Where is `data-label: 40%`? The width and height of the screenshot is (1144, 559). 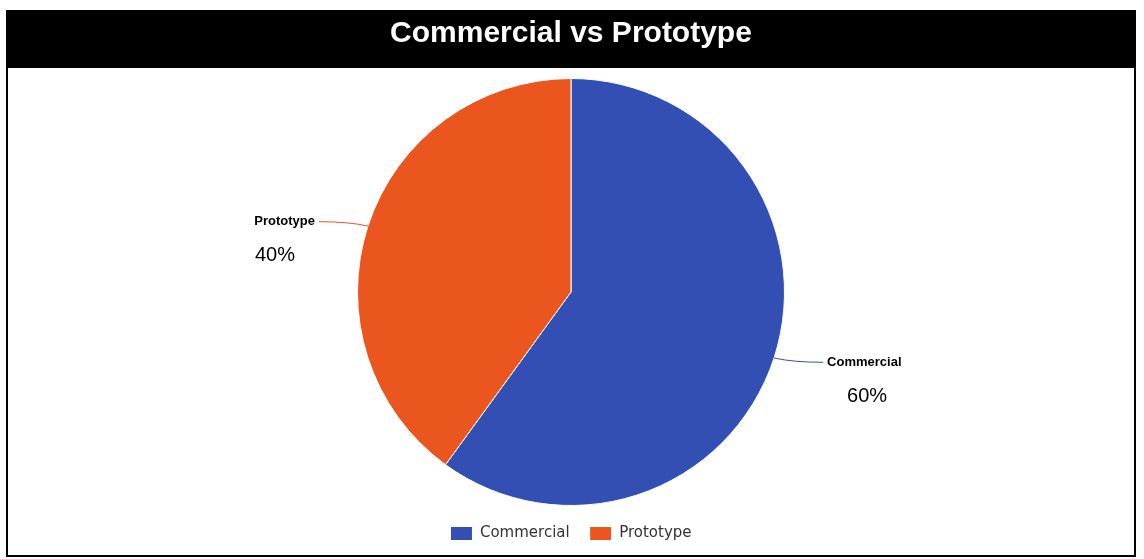
data-label: 40% is located at coordinates (275, 254).